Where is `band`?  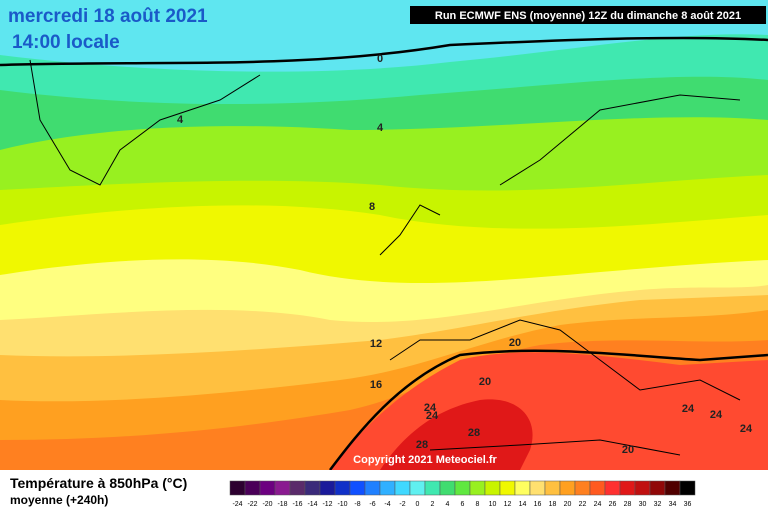
band is located at coordinates (456, 434).